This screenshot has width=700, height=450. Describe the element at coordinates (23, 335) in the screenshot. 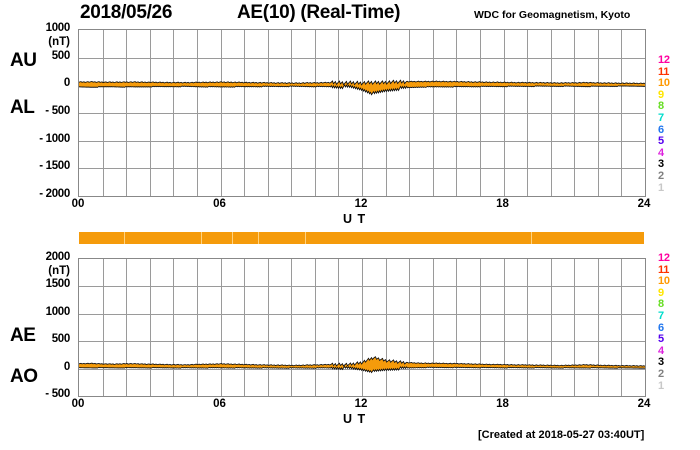

I see `series-label-ae: AE` at that location.